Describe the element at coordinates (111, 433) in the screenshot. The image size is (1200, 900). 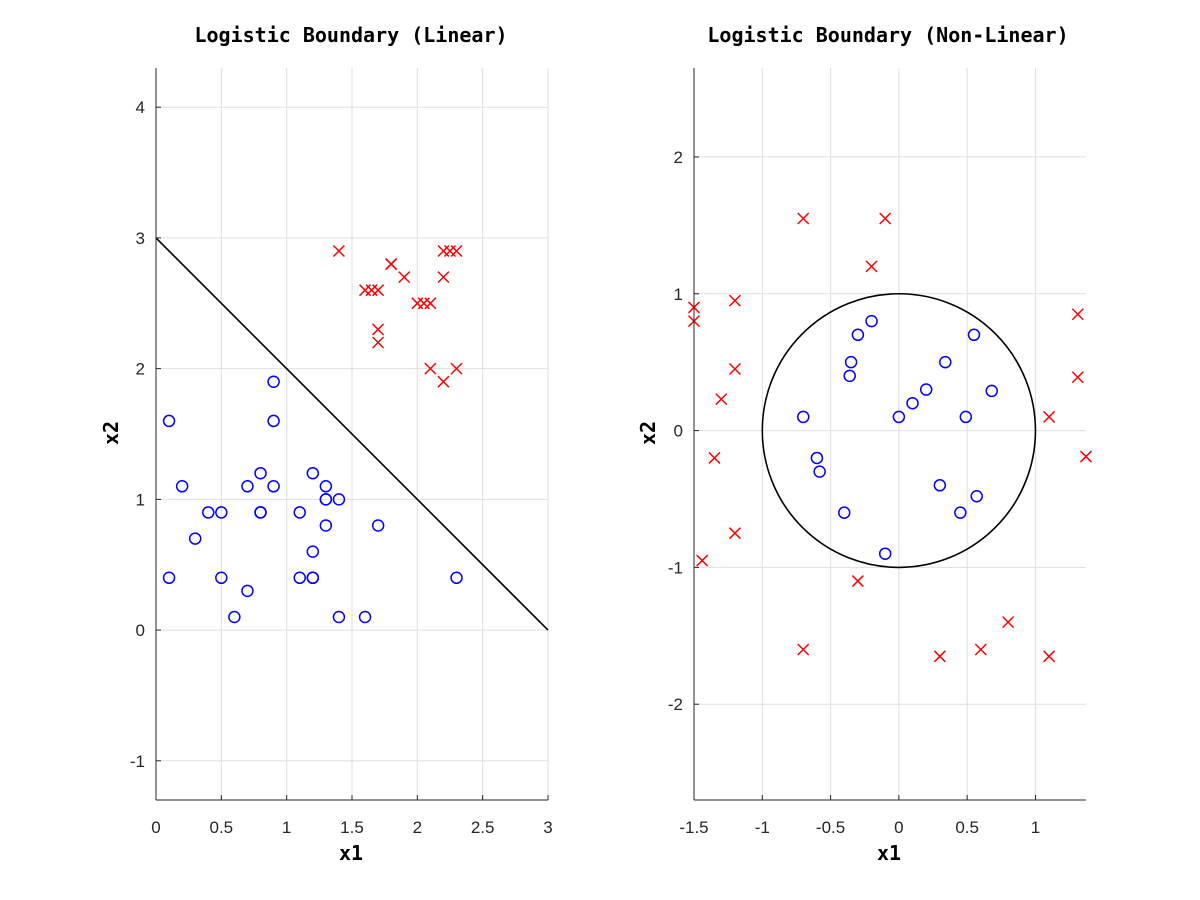
I see `y-axis-label-linear: x2` at that location.